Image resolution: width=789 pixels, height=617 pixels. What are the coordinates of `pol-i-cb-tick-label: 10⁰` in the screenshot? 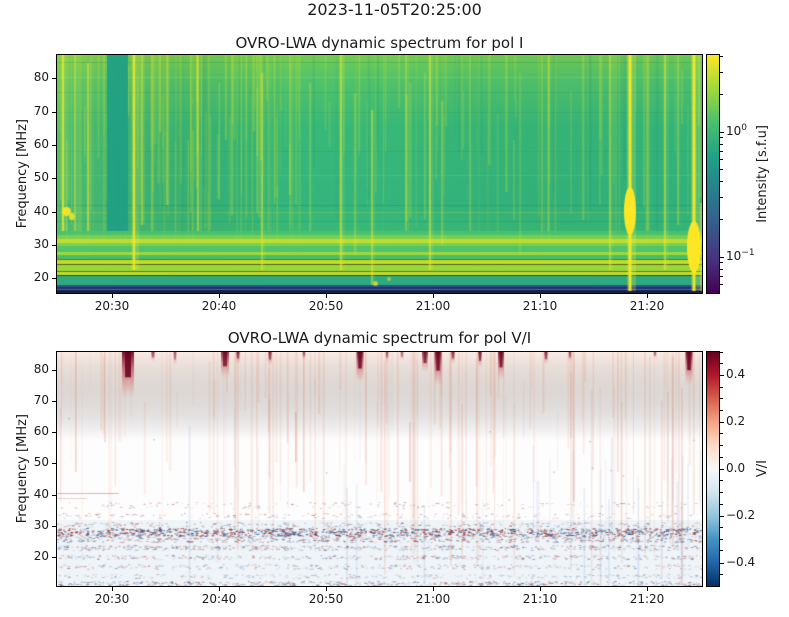 It's located at (737, 130).